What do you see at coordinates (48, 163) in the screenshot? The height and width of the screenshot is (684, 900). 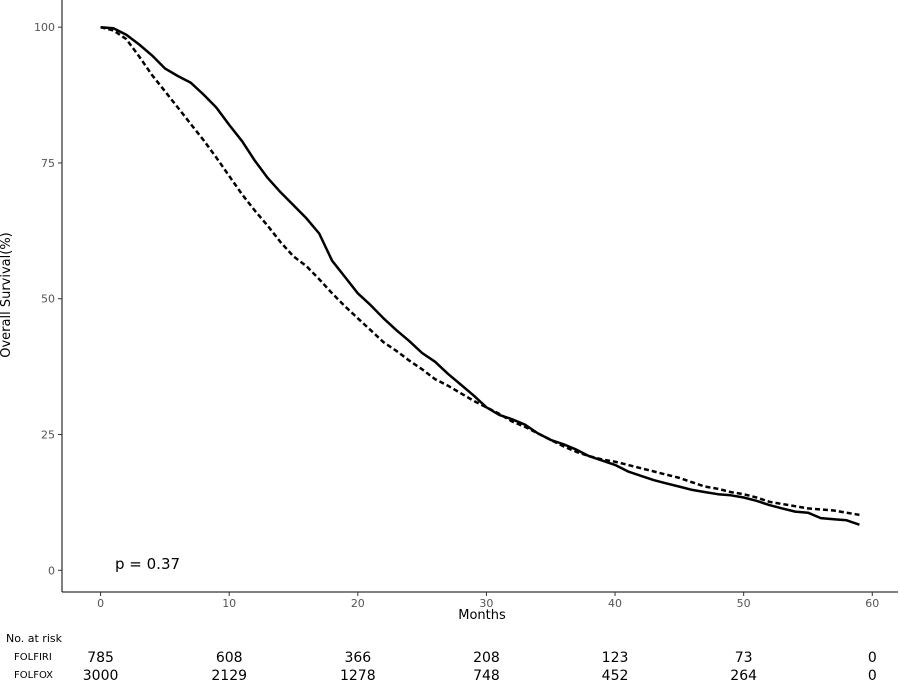 I see `y-tick-label: 75` at bounding box center [48, 163].